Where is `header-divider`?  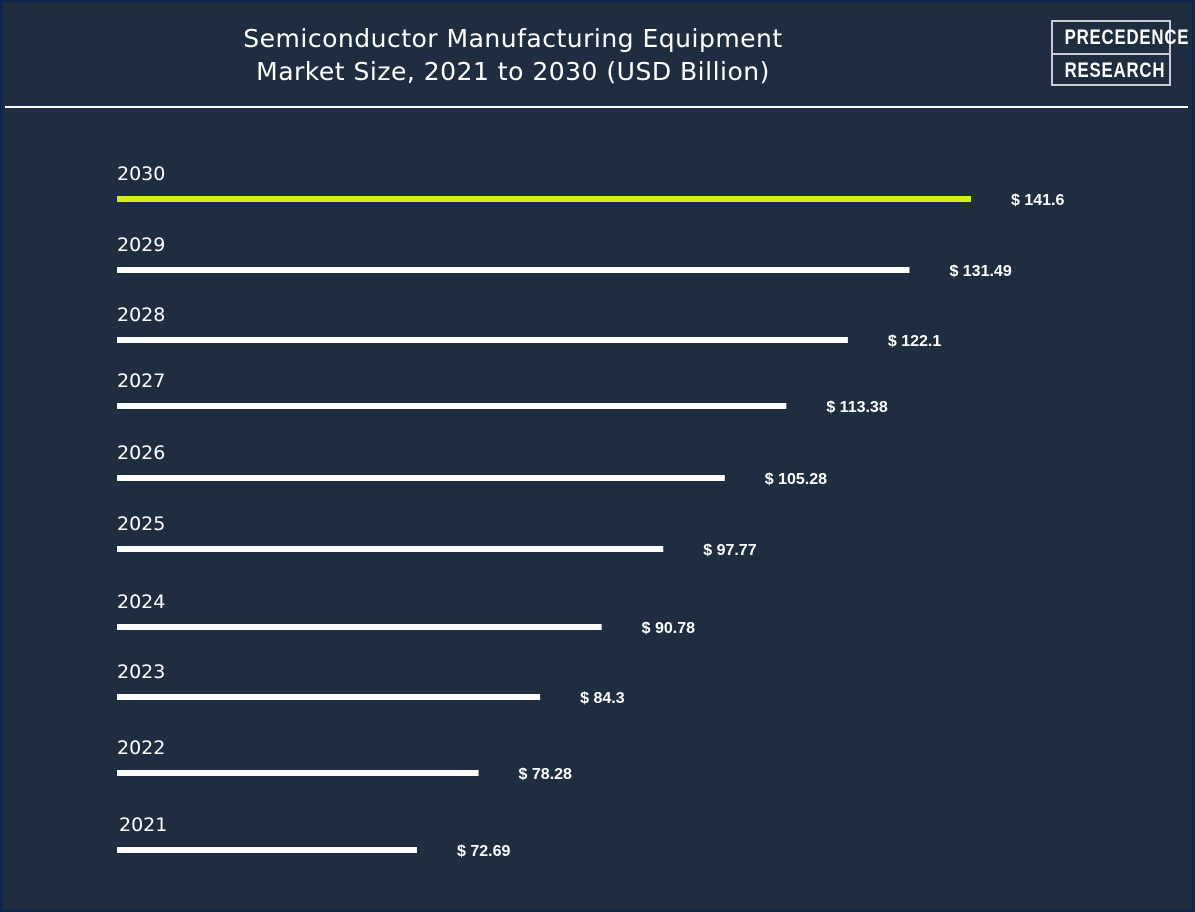 header-divider is located at coordinates (596, 107).